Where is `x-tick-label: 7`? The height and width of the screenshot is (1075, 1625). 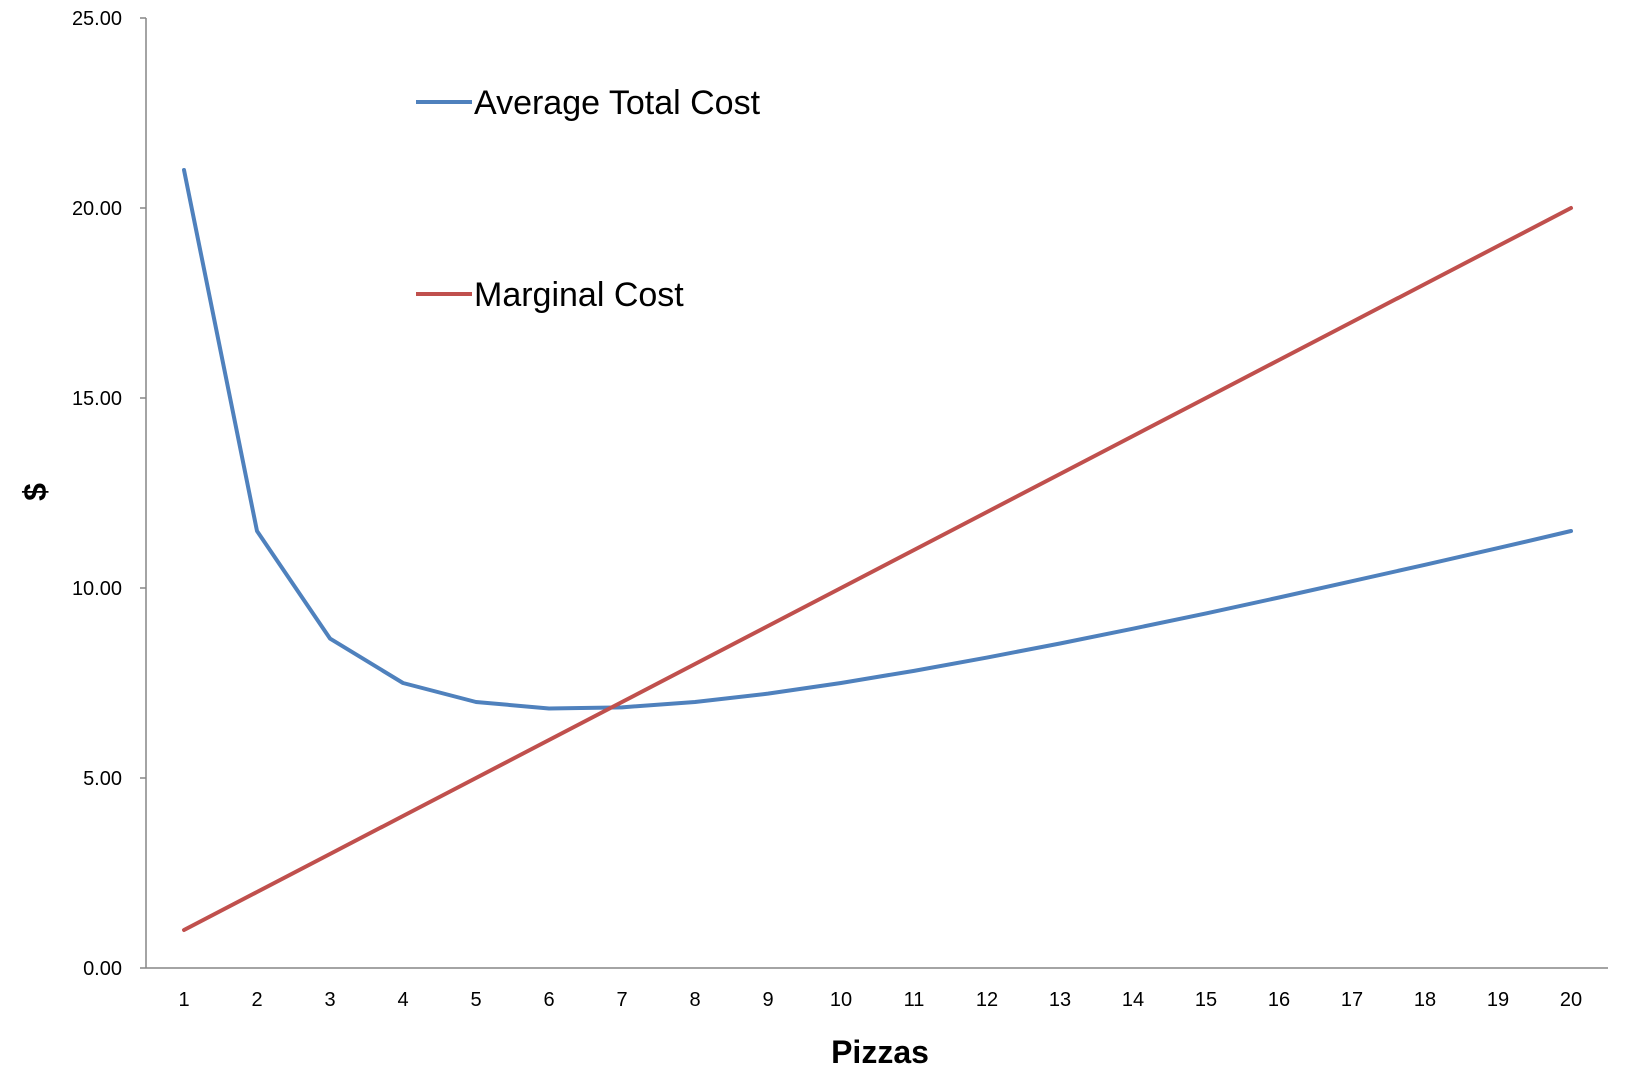
x-tick-label: 7 is located at coordinates (621, 1000).